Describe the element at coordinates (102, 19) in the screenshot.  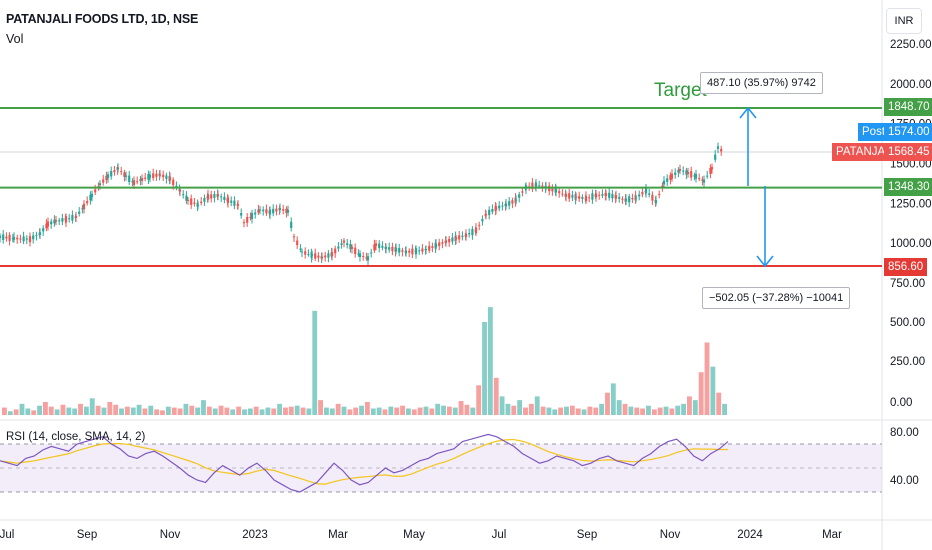
I see `symbol-title: PATANJALI FOODS LTD, 1D, NSE` at that location.